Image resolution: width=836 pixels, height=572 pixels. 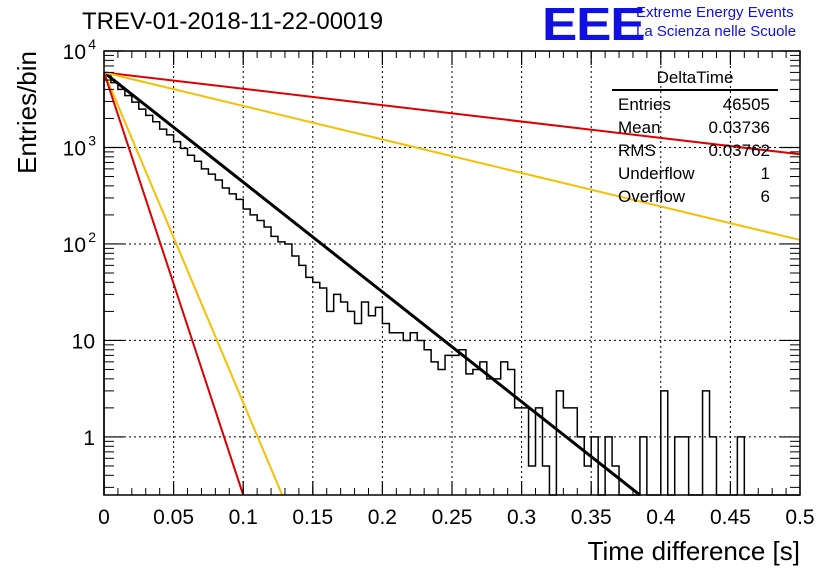 What do you see at coordinates (652, 196) in the screenshot?
I see `stats-label: Overflow` at bounding box center [652, 196].